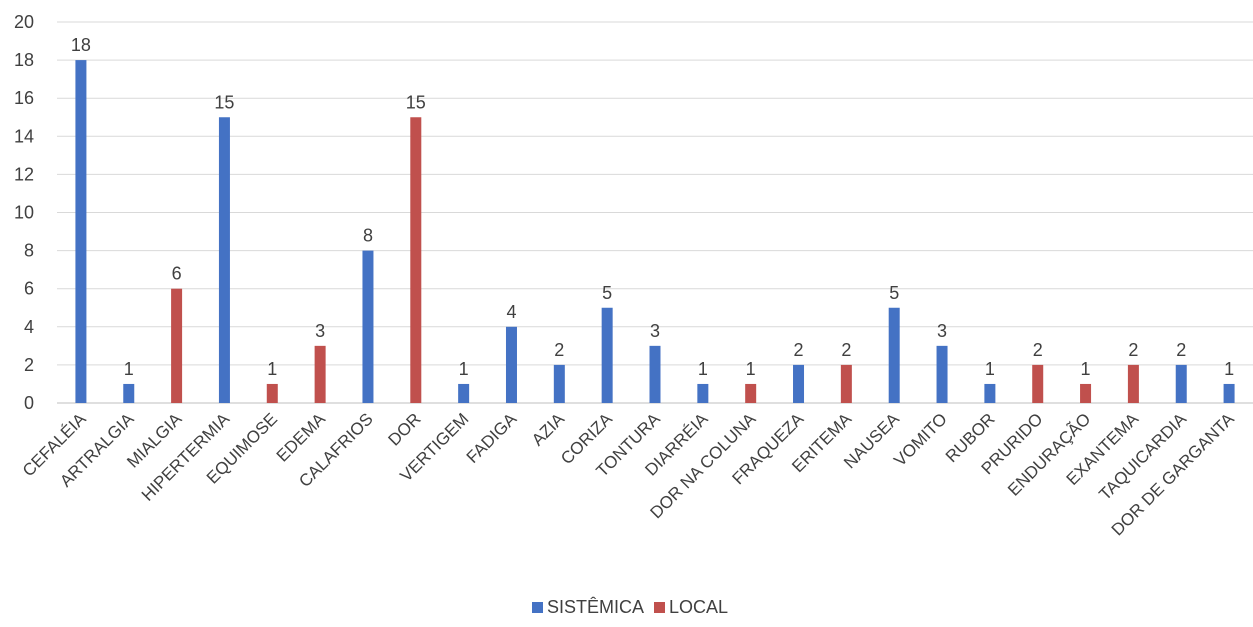 Image resolution: width=1253 pixels, height=627 pixels. I want to click on y-tick-label: 0, so click(29, 403).